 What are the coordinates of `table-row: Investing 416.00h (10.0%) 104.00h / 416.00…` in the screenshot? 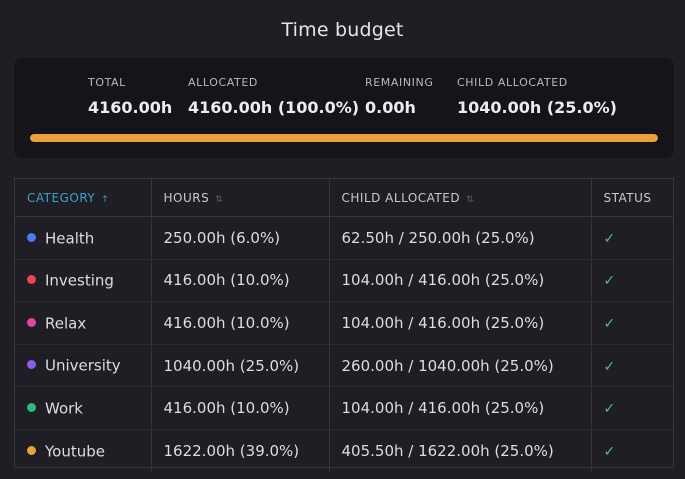 It's located at (344, 281).